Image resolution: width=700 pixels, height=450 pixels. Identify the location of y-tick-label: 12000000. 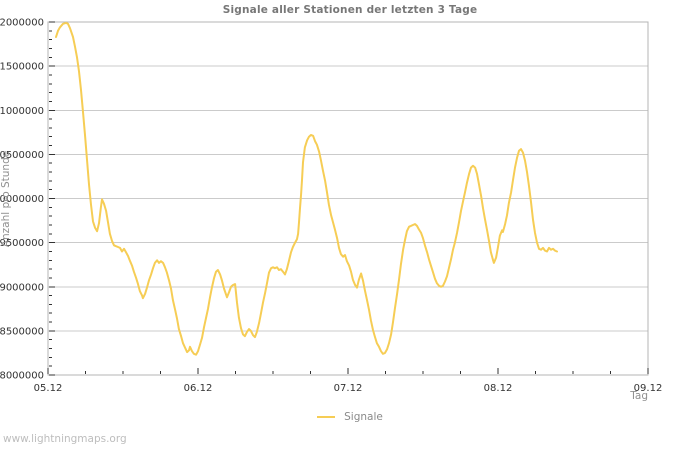
(22, 23).